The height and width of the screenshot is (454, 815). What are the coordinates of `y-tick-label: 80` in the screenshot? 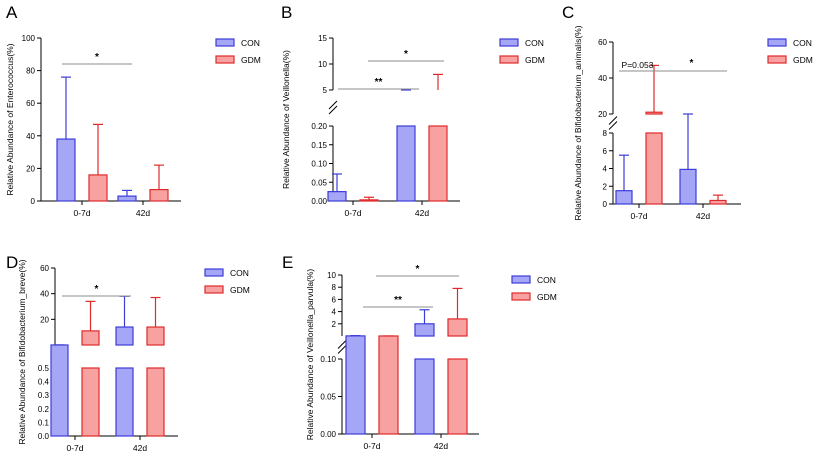 It's located at (30, 71).